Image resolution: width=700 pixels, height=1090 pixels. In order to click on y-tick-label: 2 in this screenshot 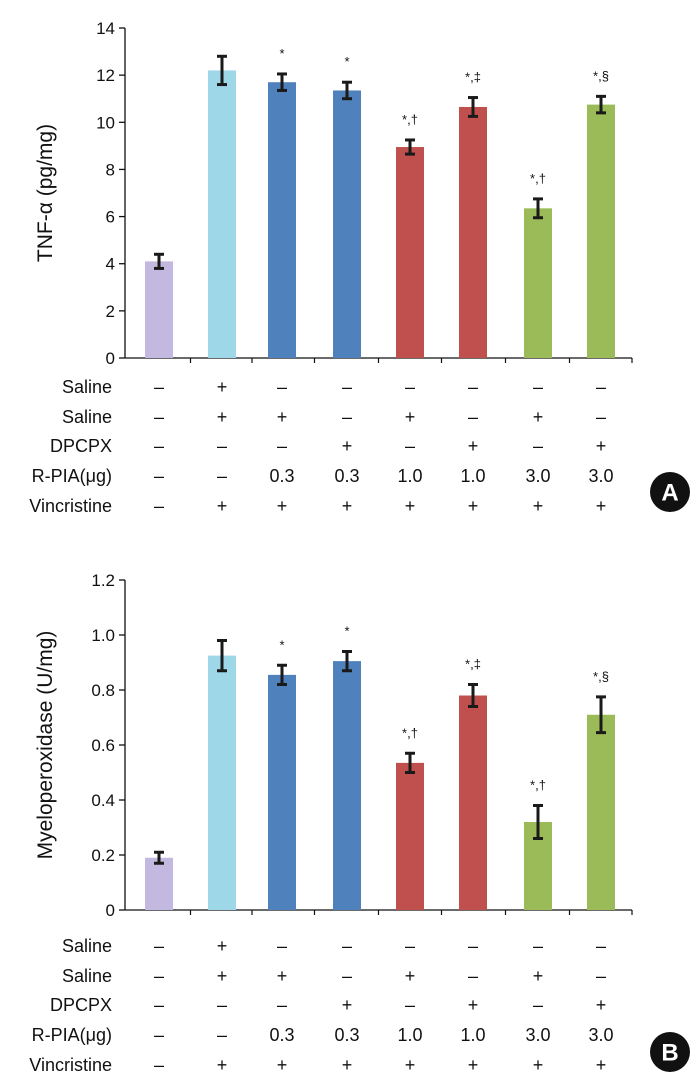, I will do `click(110, 311)`.